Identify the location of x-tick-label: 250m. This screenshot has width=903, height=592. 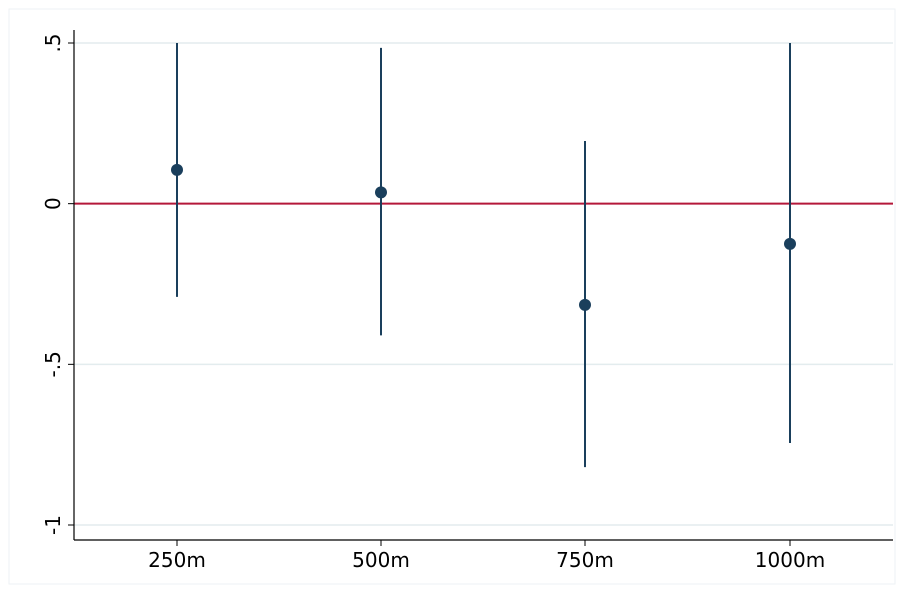
(177, 560).